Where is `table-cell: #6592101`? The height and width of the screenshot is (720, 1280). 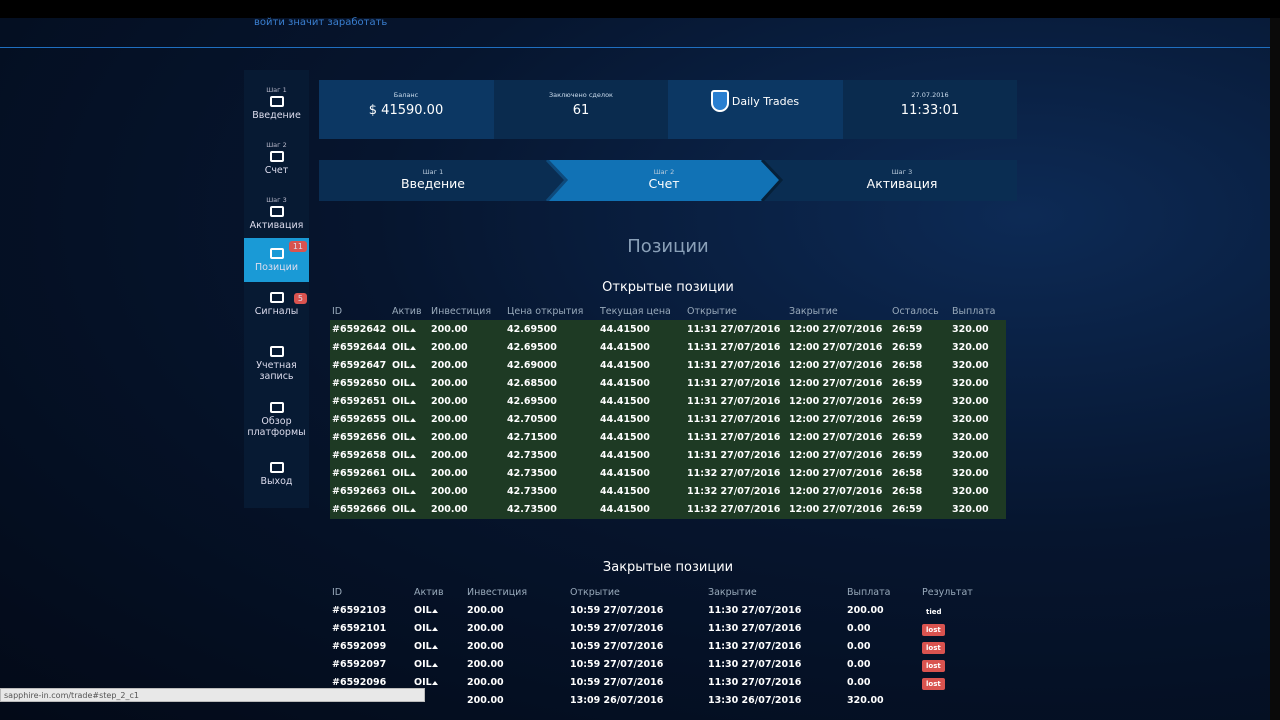
table-cell: #6592101 is located at coordinates (359, 628).